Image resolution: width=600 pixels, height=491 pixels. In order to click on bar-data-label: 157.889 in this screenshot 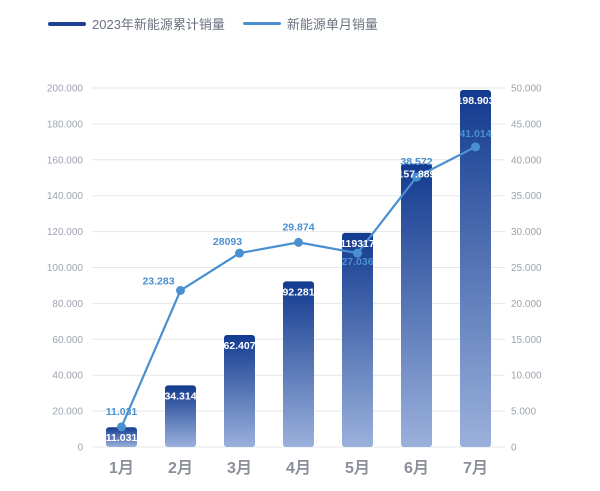, I will do `click(417, 175)`.